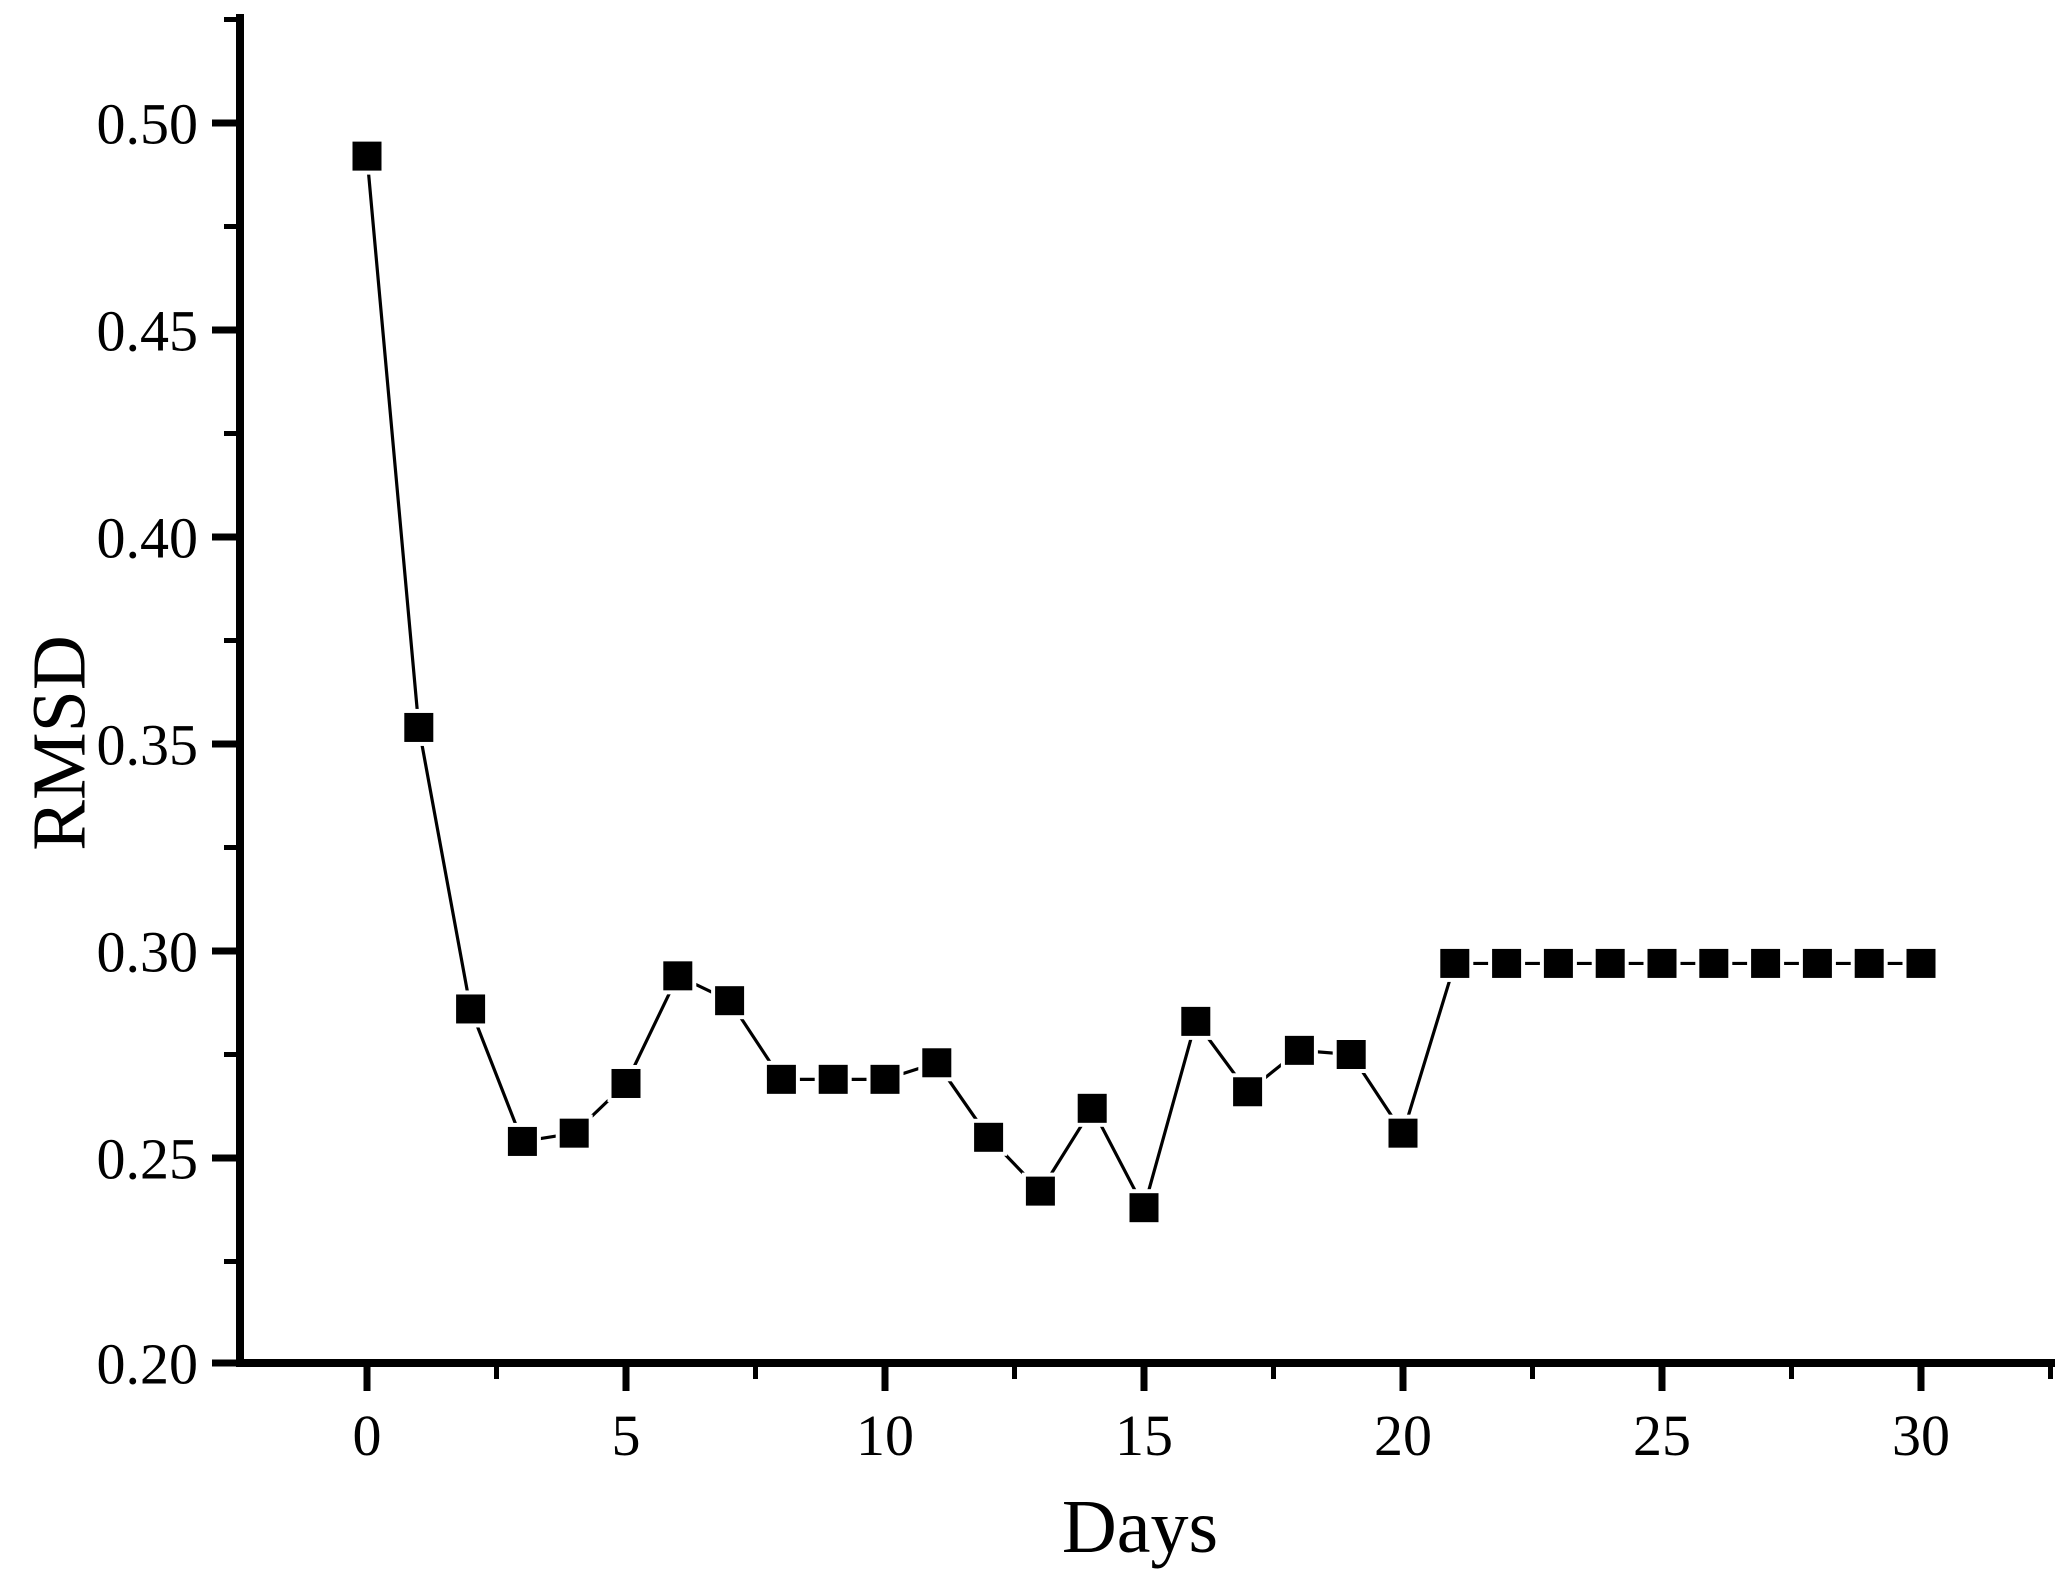  I want to click on x-axis-title: Days, so click(1140, 1527).